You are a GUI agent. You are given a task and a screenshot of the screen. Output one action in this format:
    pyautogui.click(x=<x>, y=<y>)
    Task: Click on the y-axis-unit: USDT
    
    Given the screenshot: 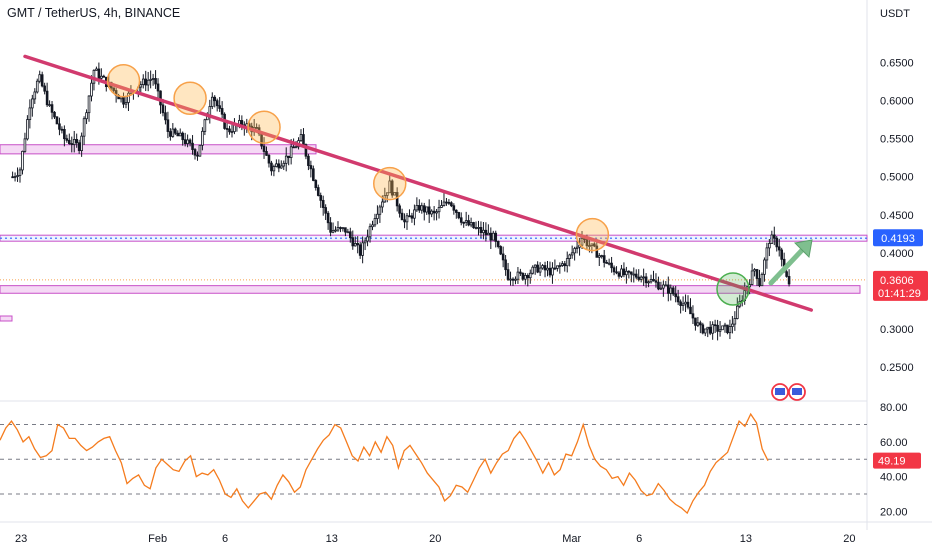 What is the action you would take?
    pyautogui.click(x=895, y=14)
    